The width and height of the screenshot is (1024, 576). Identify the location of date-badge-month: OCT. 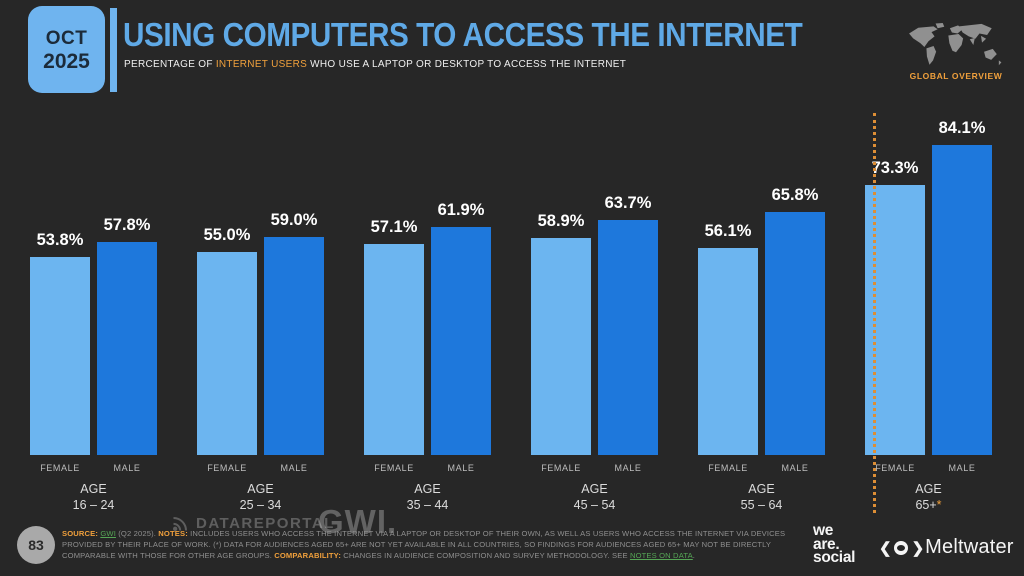
(66, 38).